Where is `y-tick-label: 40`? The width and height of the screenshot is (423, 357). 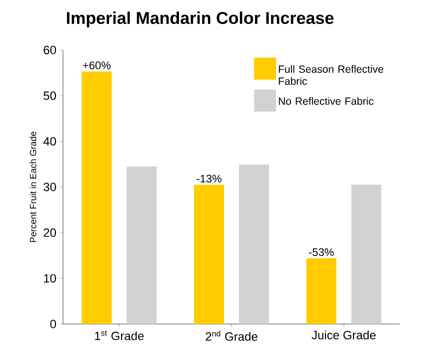
y-tick-label: 40 is located at coordinates (49, 141).